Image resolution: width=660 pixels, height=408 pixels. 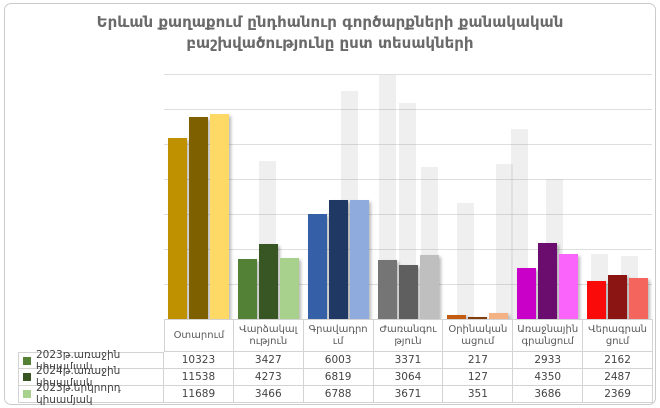 What do you see at coordinates (548, 377) in the screenshot?
I see `value-cell-r2-c6: 4350` at bounding box center [548, 377].